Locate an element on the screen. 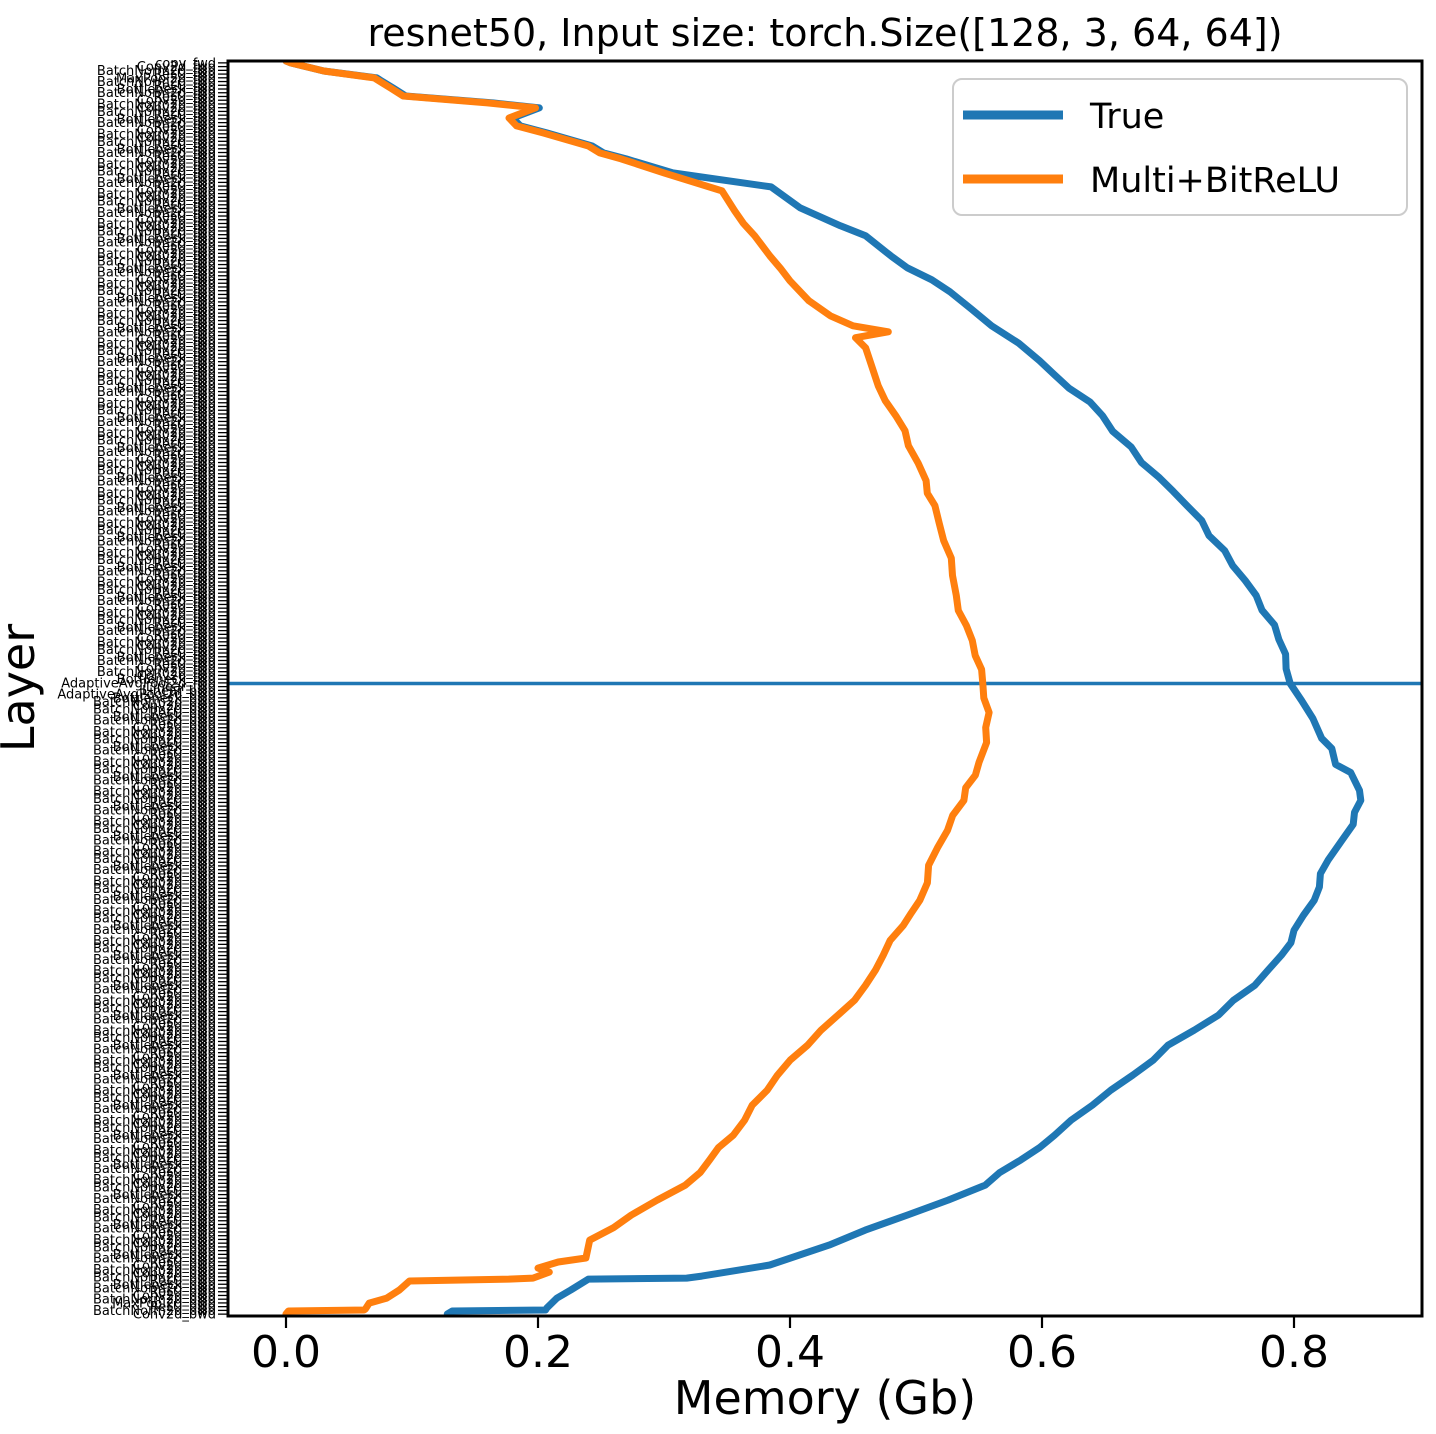 This screenshot has width=1436, height=1434. x-tick-label: 0.0 is located at coordinates (286, 1352).